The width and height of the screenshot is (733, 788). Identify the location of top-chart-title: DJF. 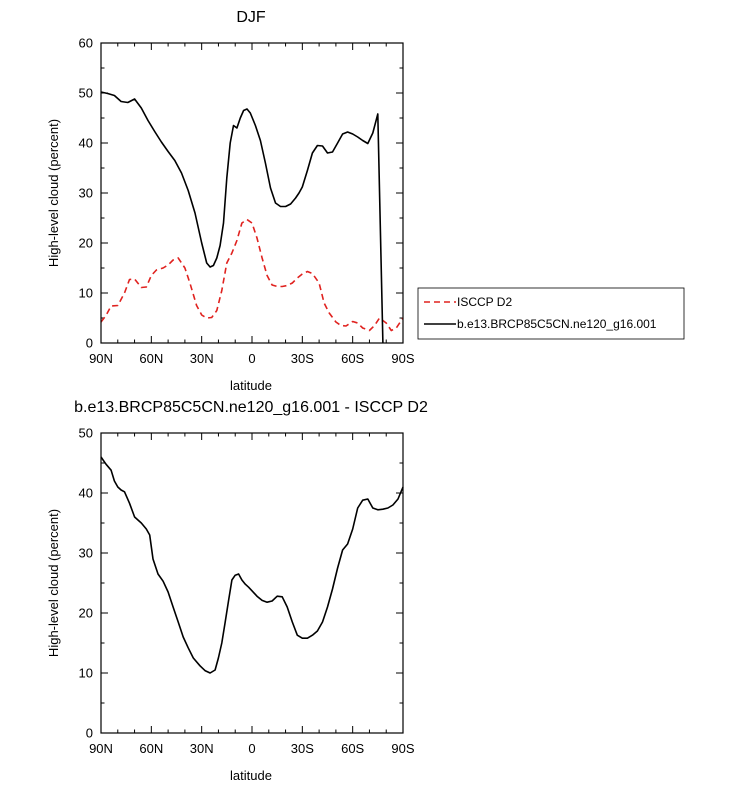
(251, 17).